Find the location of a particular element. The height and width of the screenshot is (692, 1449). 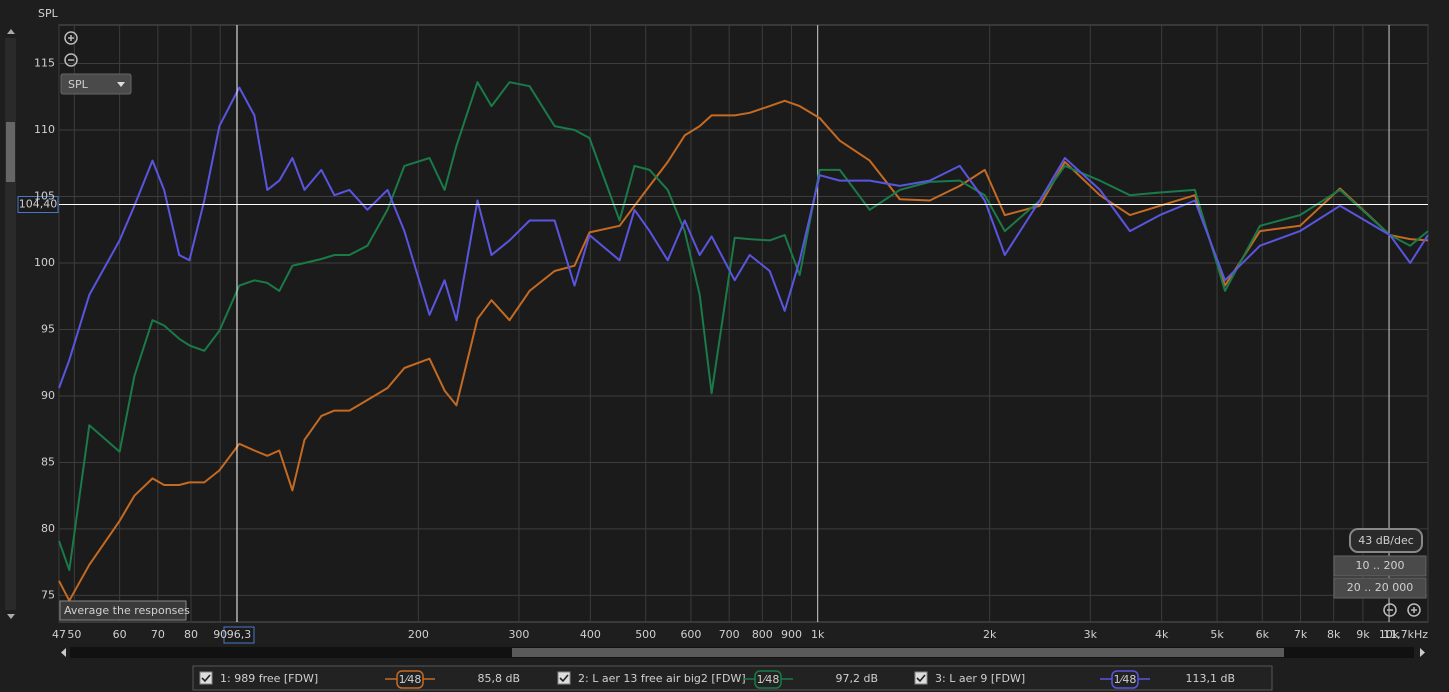

x-tick-label: 400 is located at coordinates (590, 634).